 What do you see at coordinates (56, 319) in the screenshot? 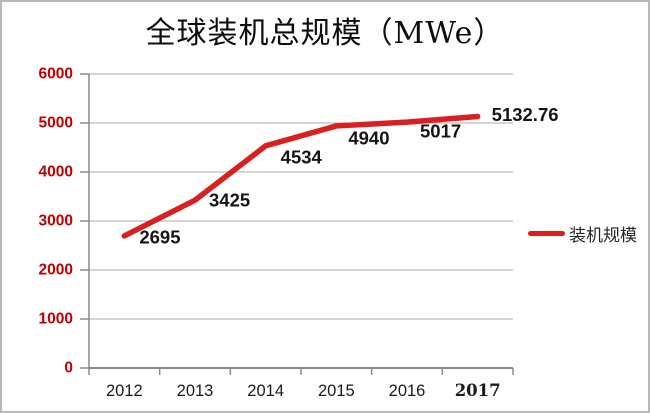
I see `y-tick-label-1000: 1000` at bounding box center [56, 319].